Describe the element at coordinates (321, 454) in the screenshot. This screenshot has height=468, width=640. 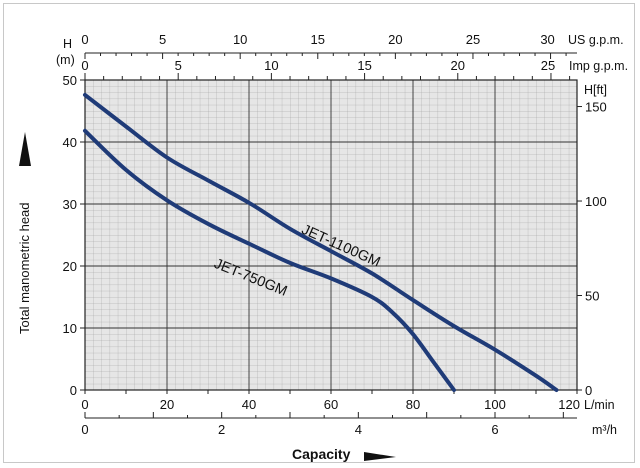
I see `x-axis-title: Capacity` at that location.